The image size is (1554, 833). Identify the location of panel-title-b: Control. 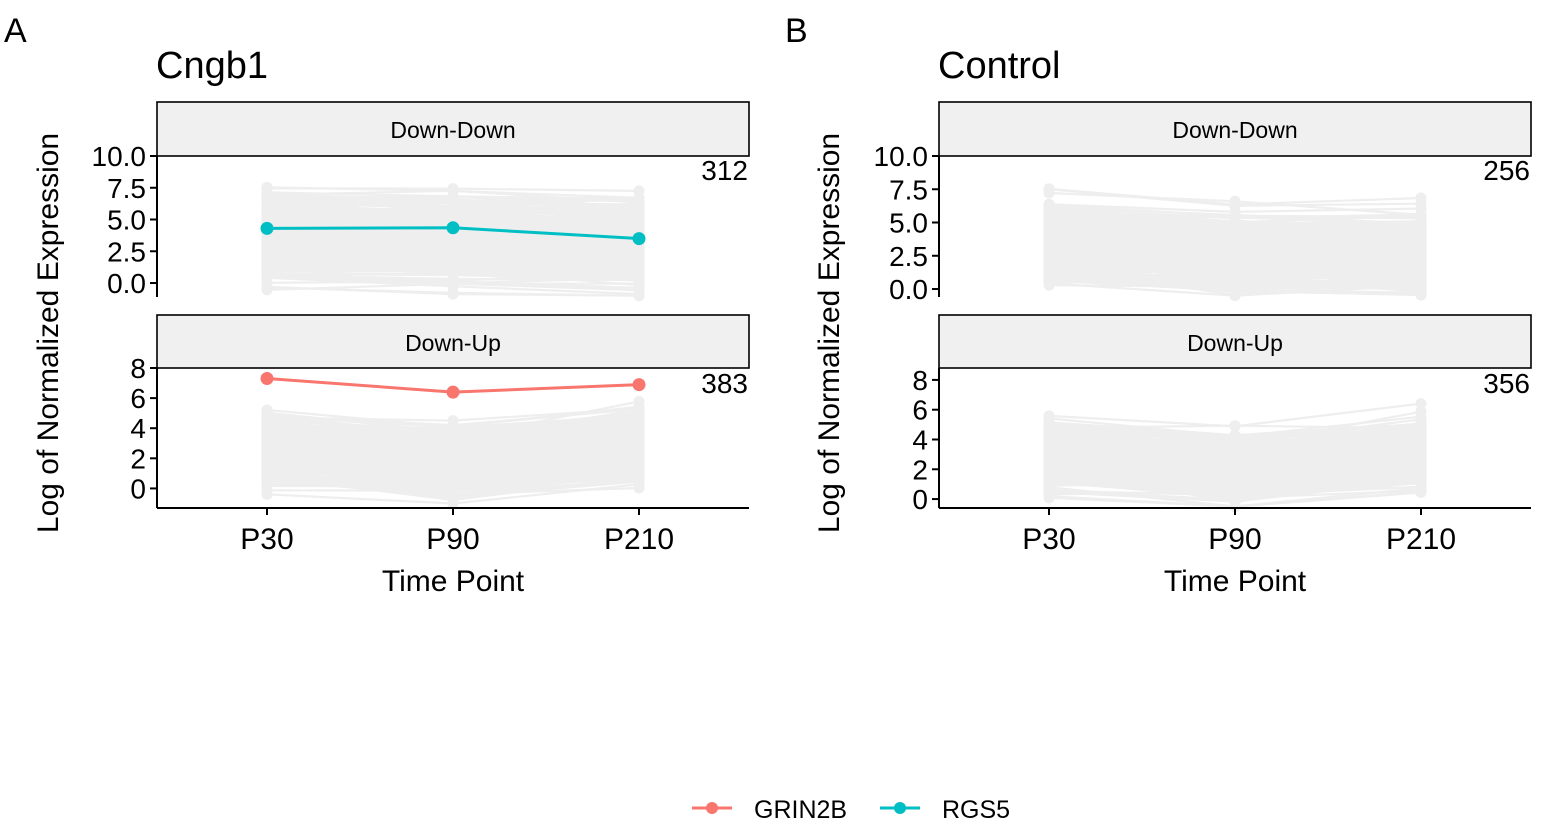
(999, 66).